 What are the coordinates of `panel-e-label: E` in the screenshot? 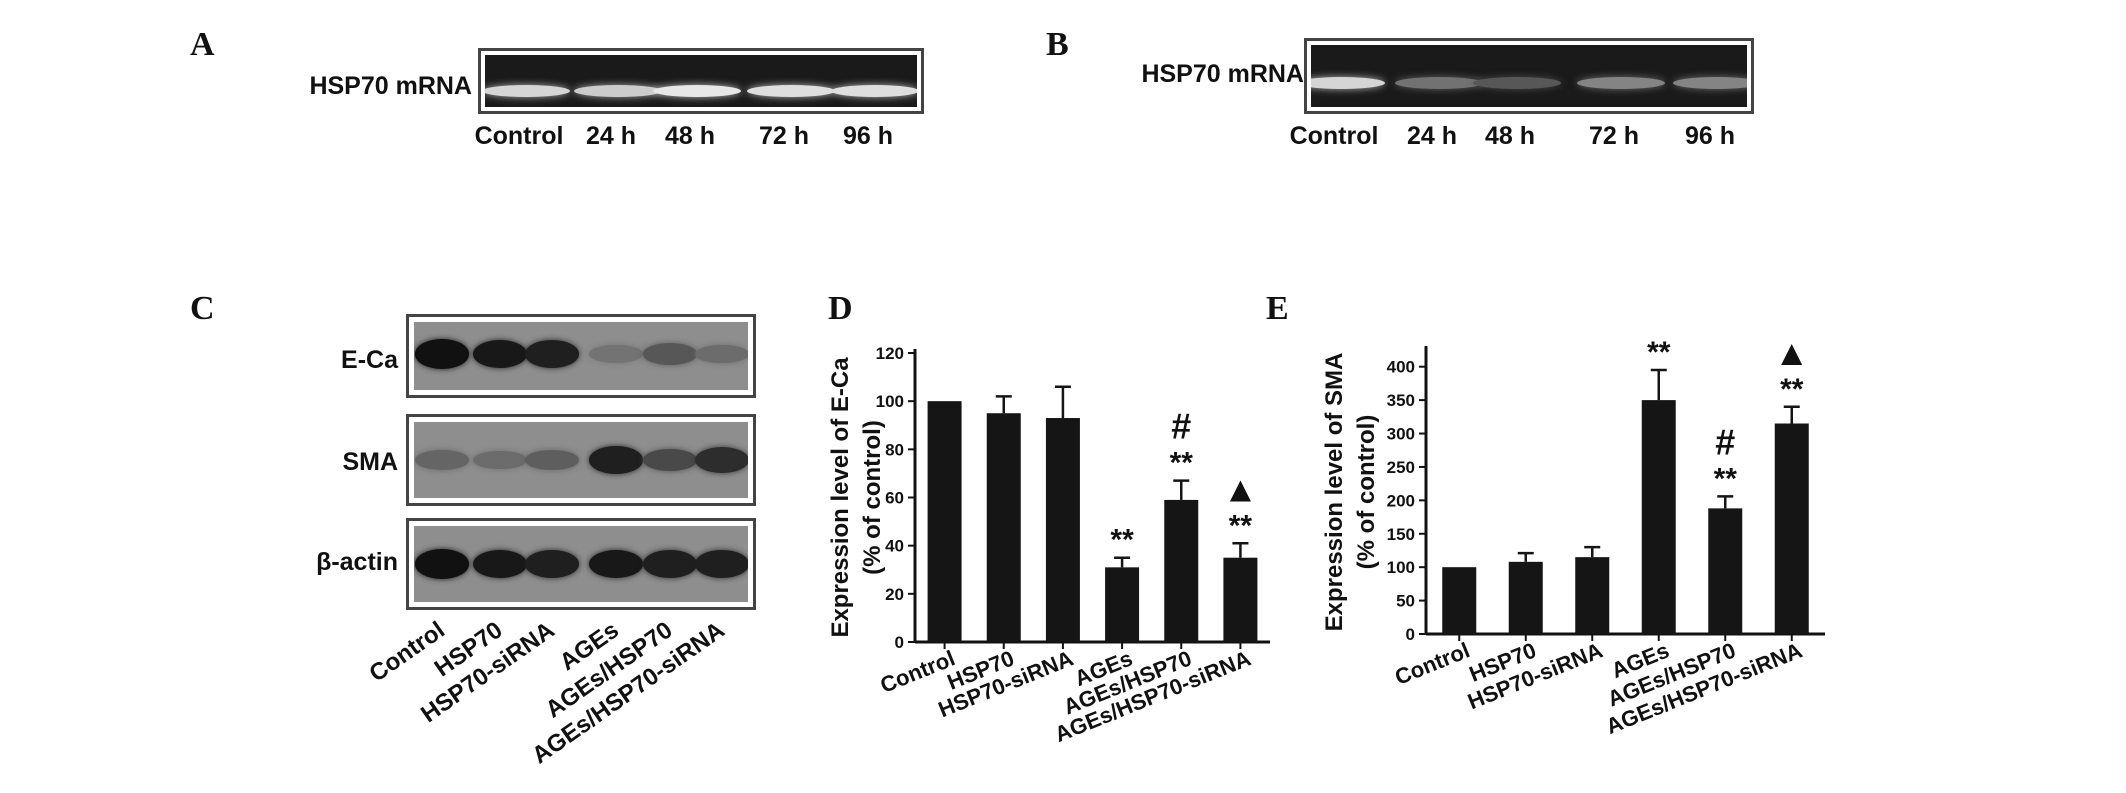 It's located at (1277, 308).